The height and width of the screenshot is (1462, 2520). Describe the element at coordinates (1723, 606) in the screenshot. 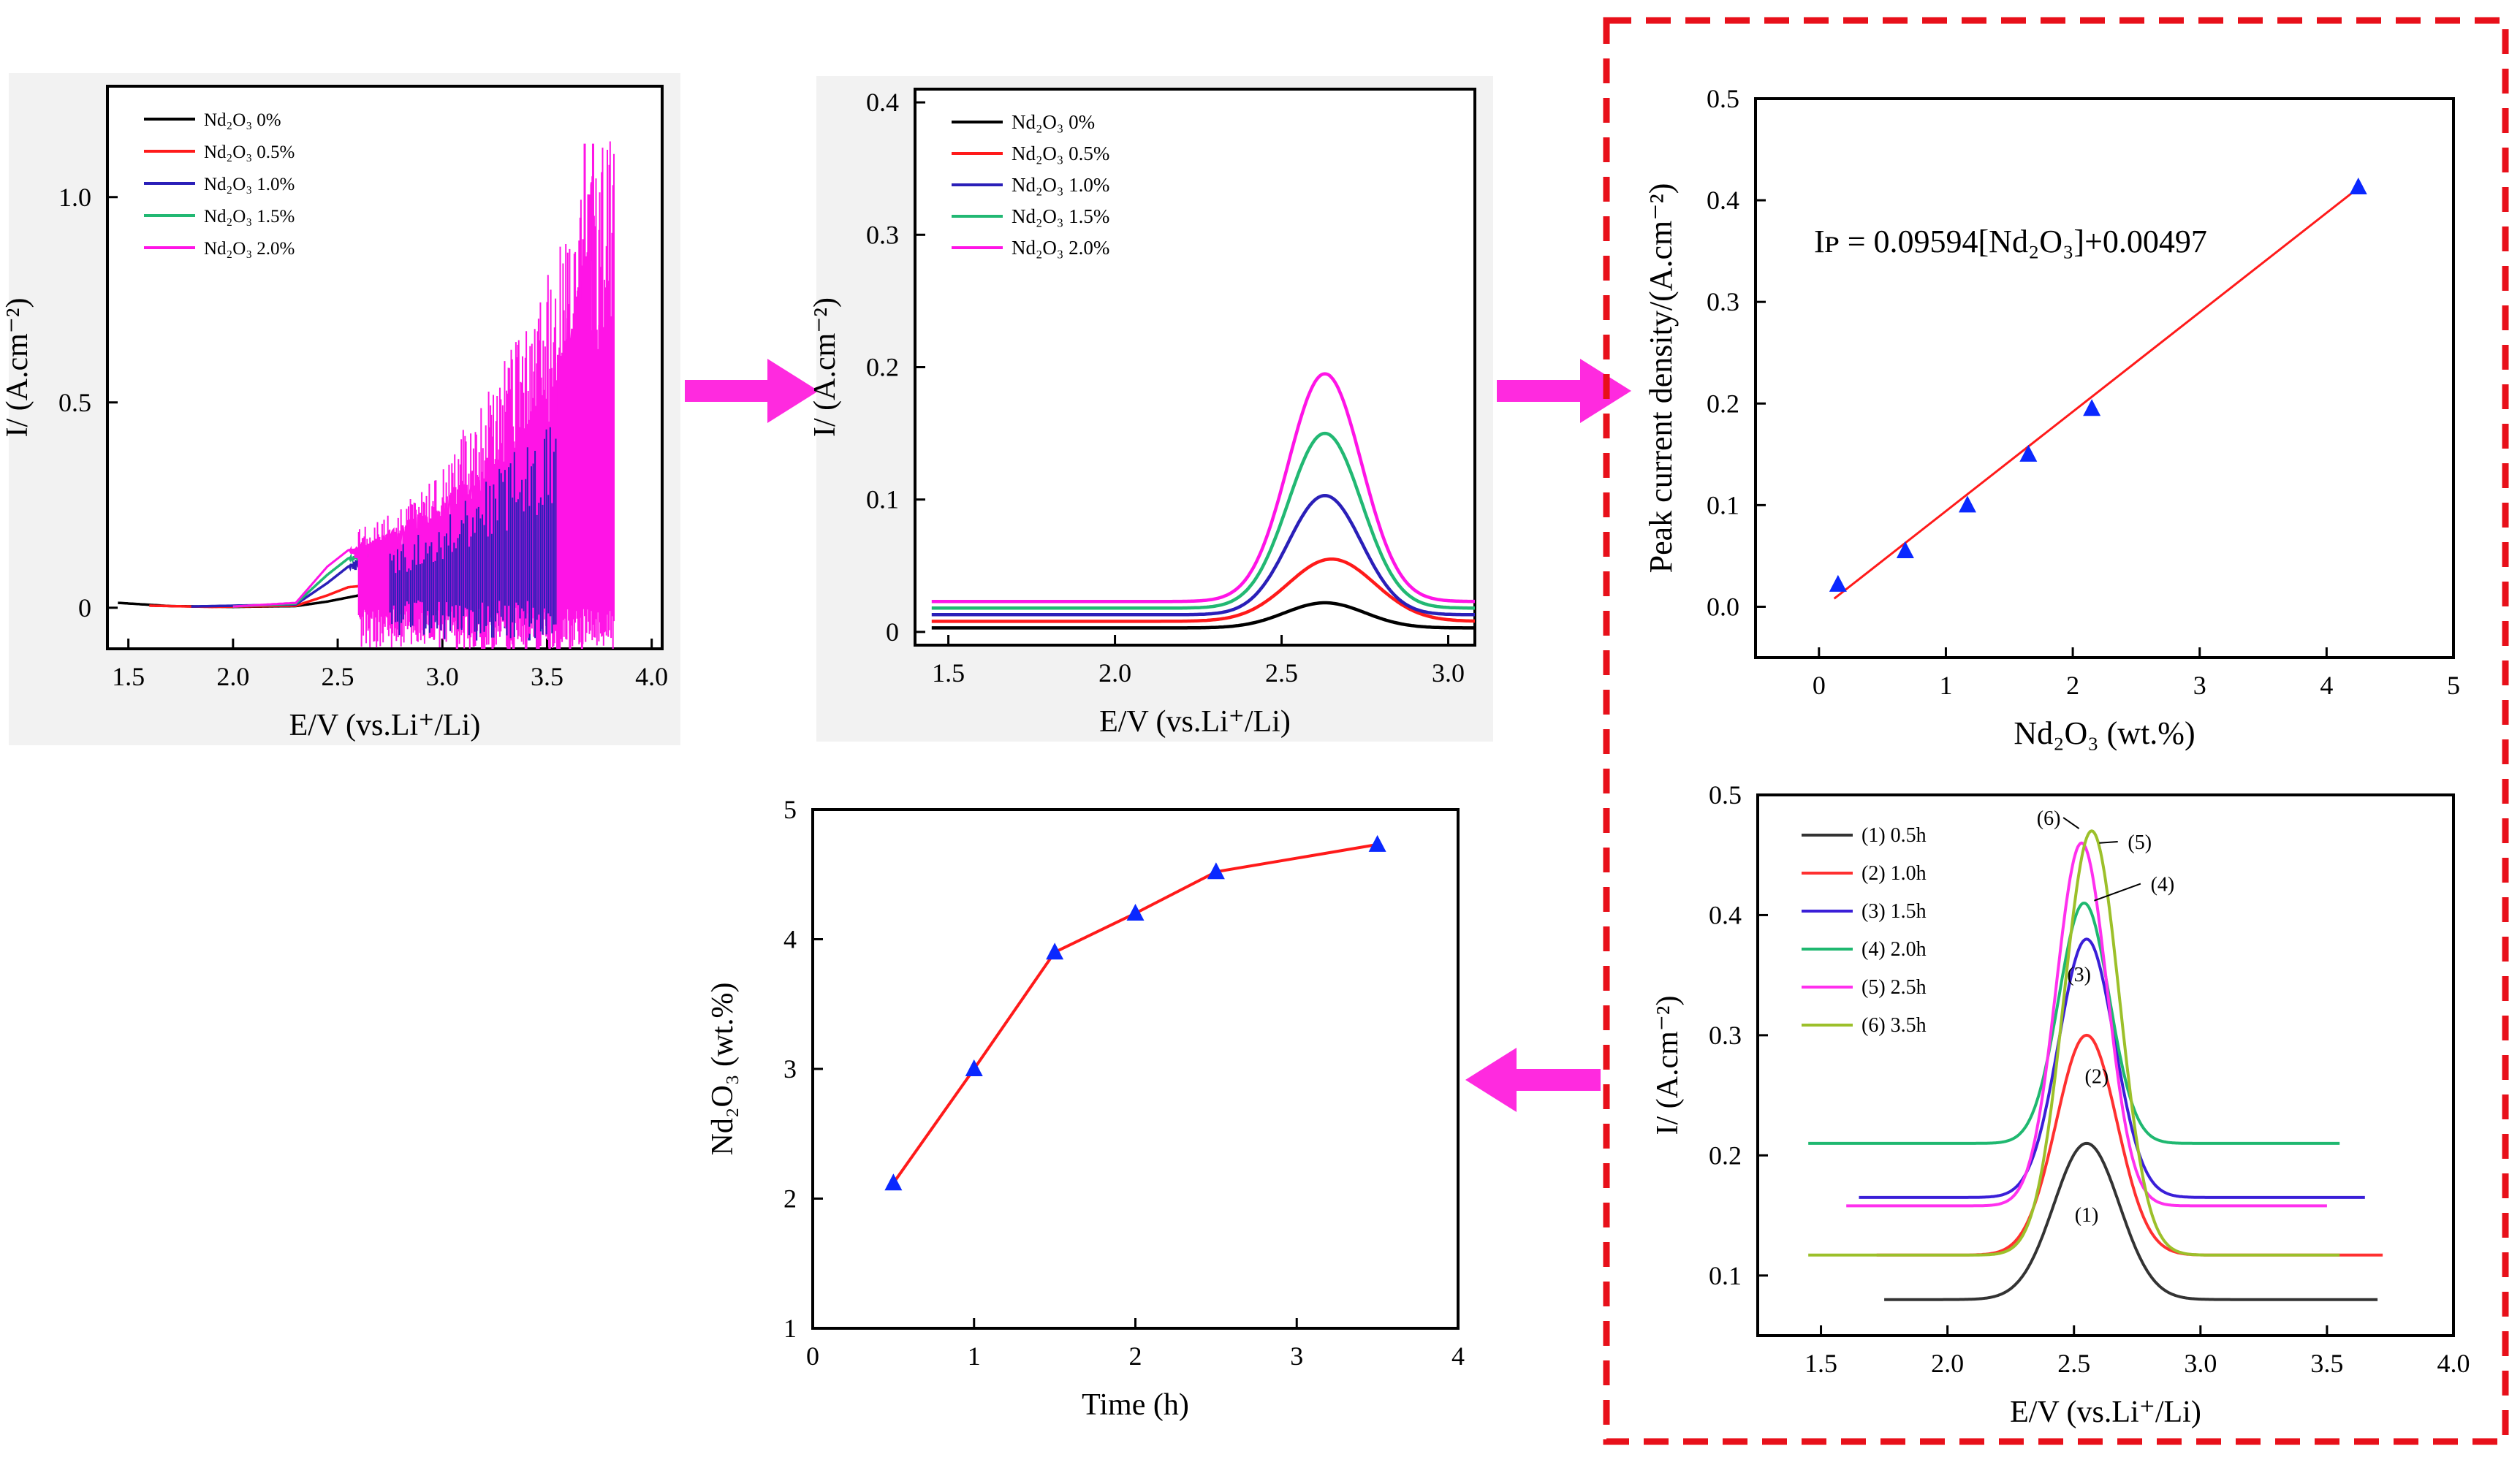

I see `y-tick-label: 0.0` at that location.